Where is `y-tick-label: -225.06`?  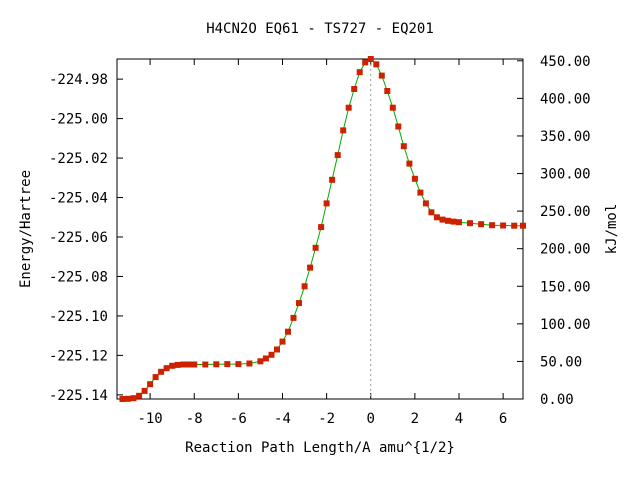 y-tick-label: -225.06 is located at coordinates (78, 238).